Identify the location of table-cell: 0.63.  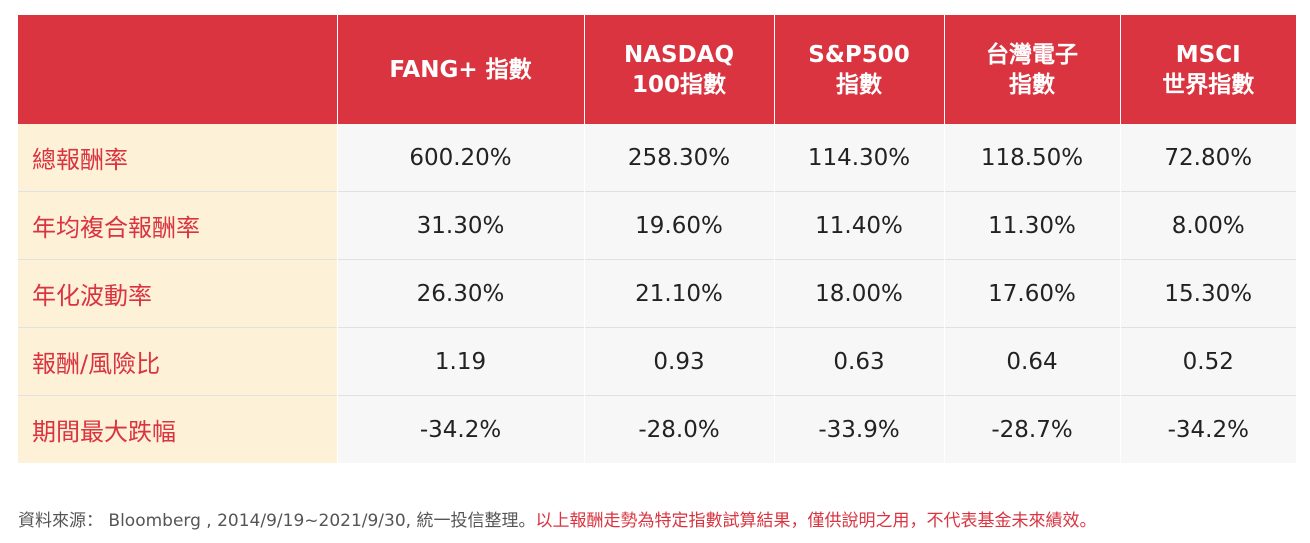
(858, 361).